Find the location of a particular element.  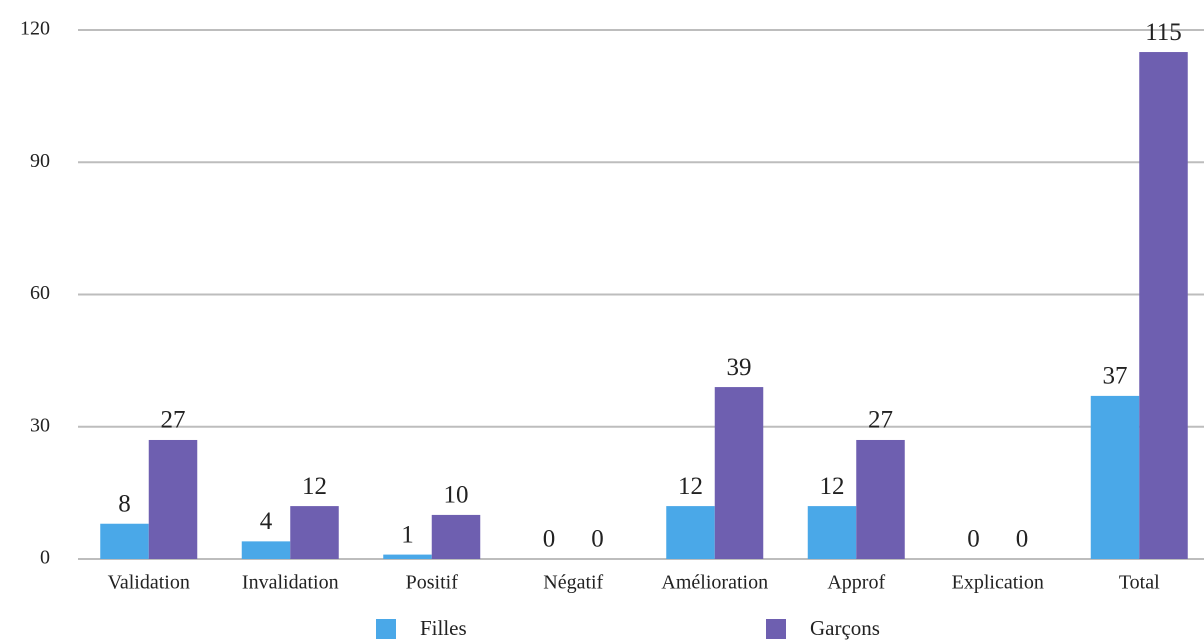

value-label: 10 is located at coordinates (456, 495).